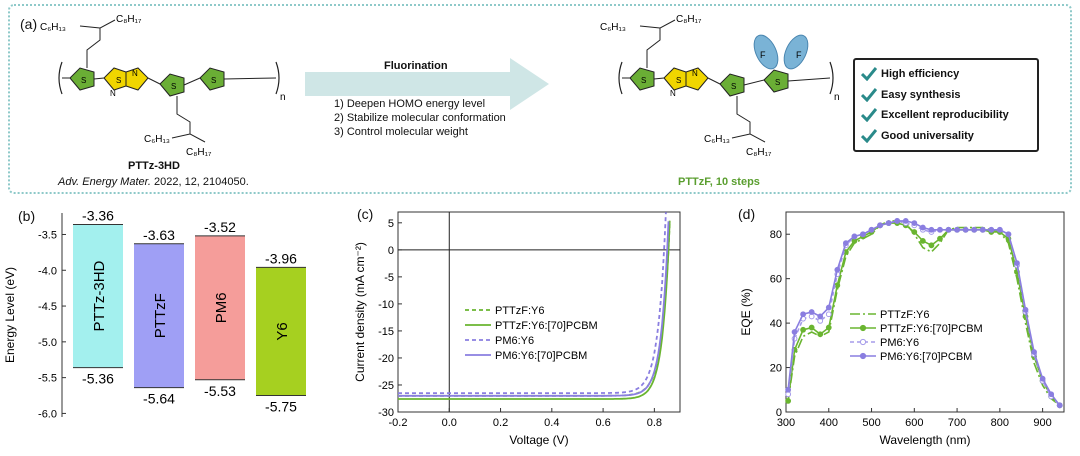  Describe the element at coordinates (10, 315) in the screenshot. I see `y-axis-label: Energy Level (eV)` at that location.